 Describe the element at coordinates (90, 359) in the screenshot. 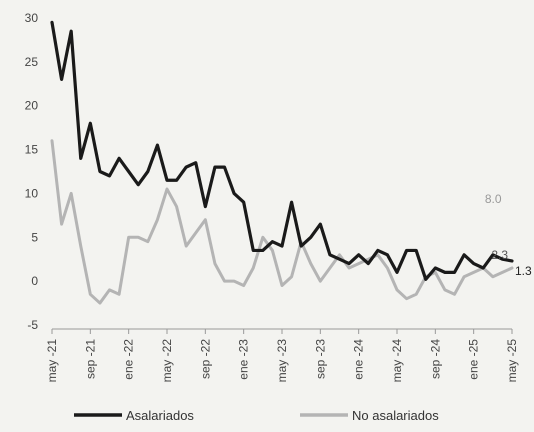

I see `x-tick-label: sep -21` at that location.